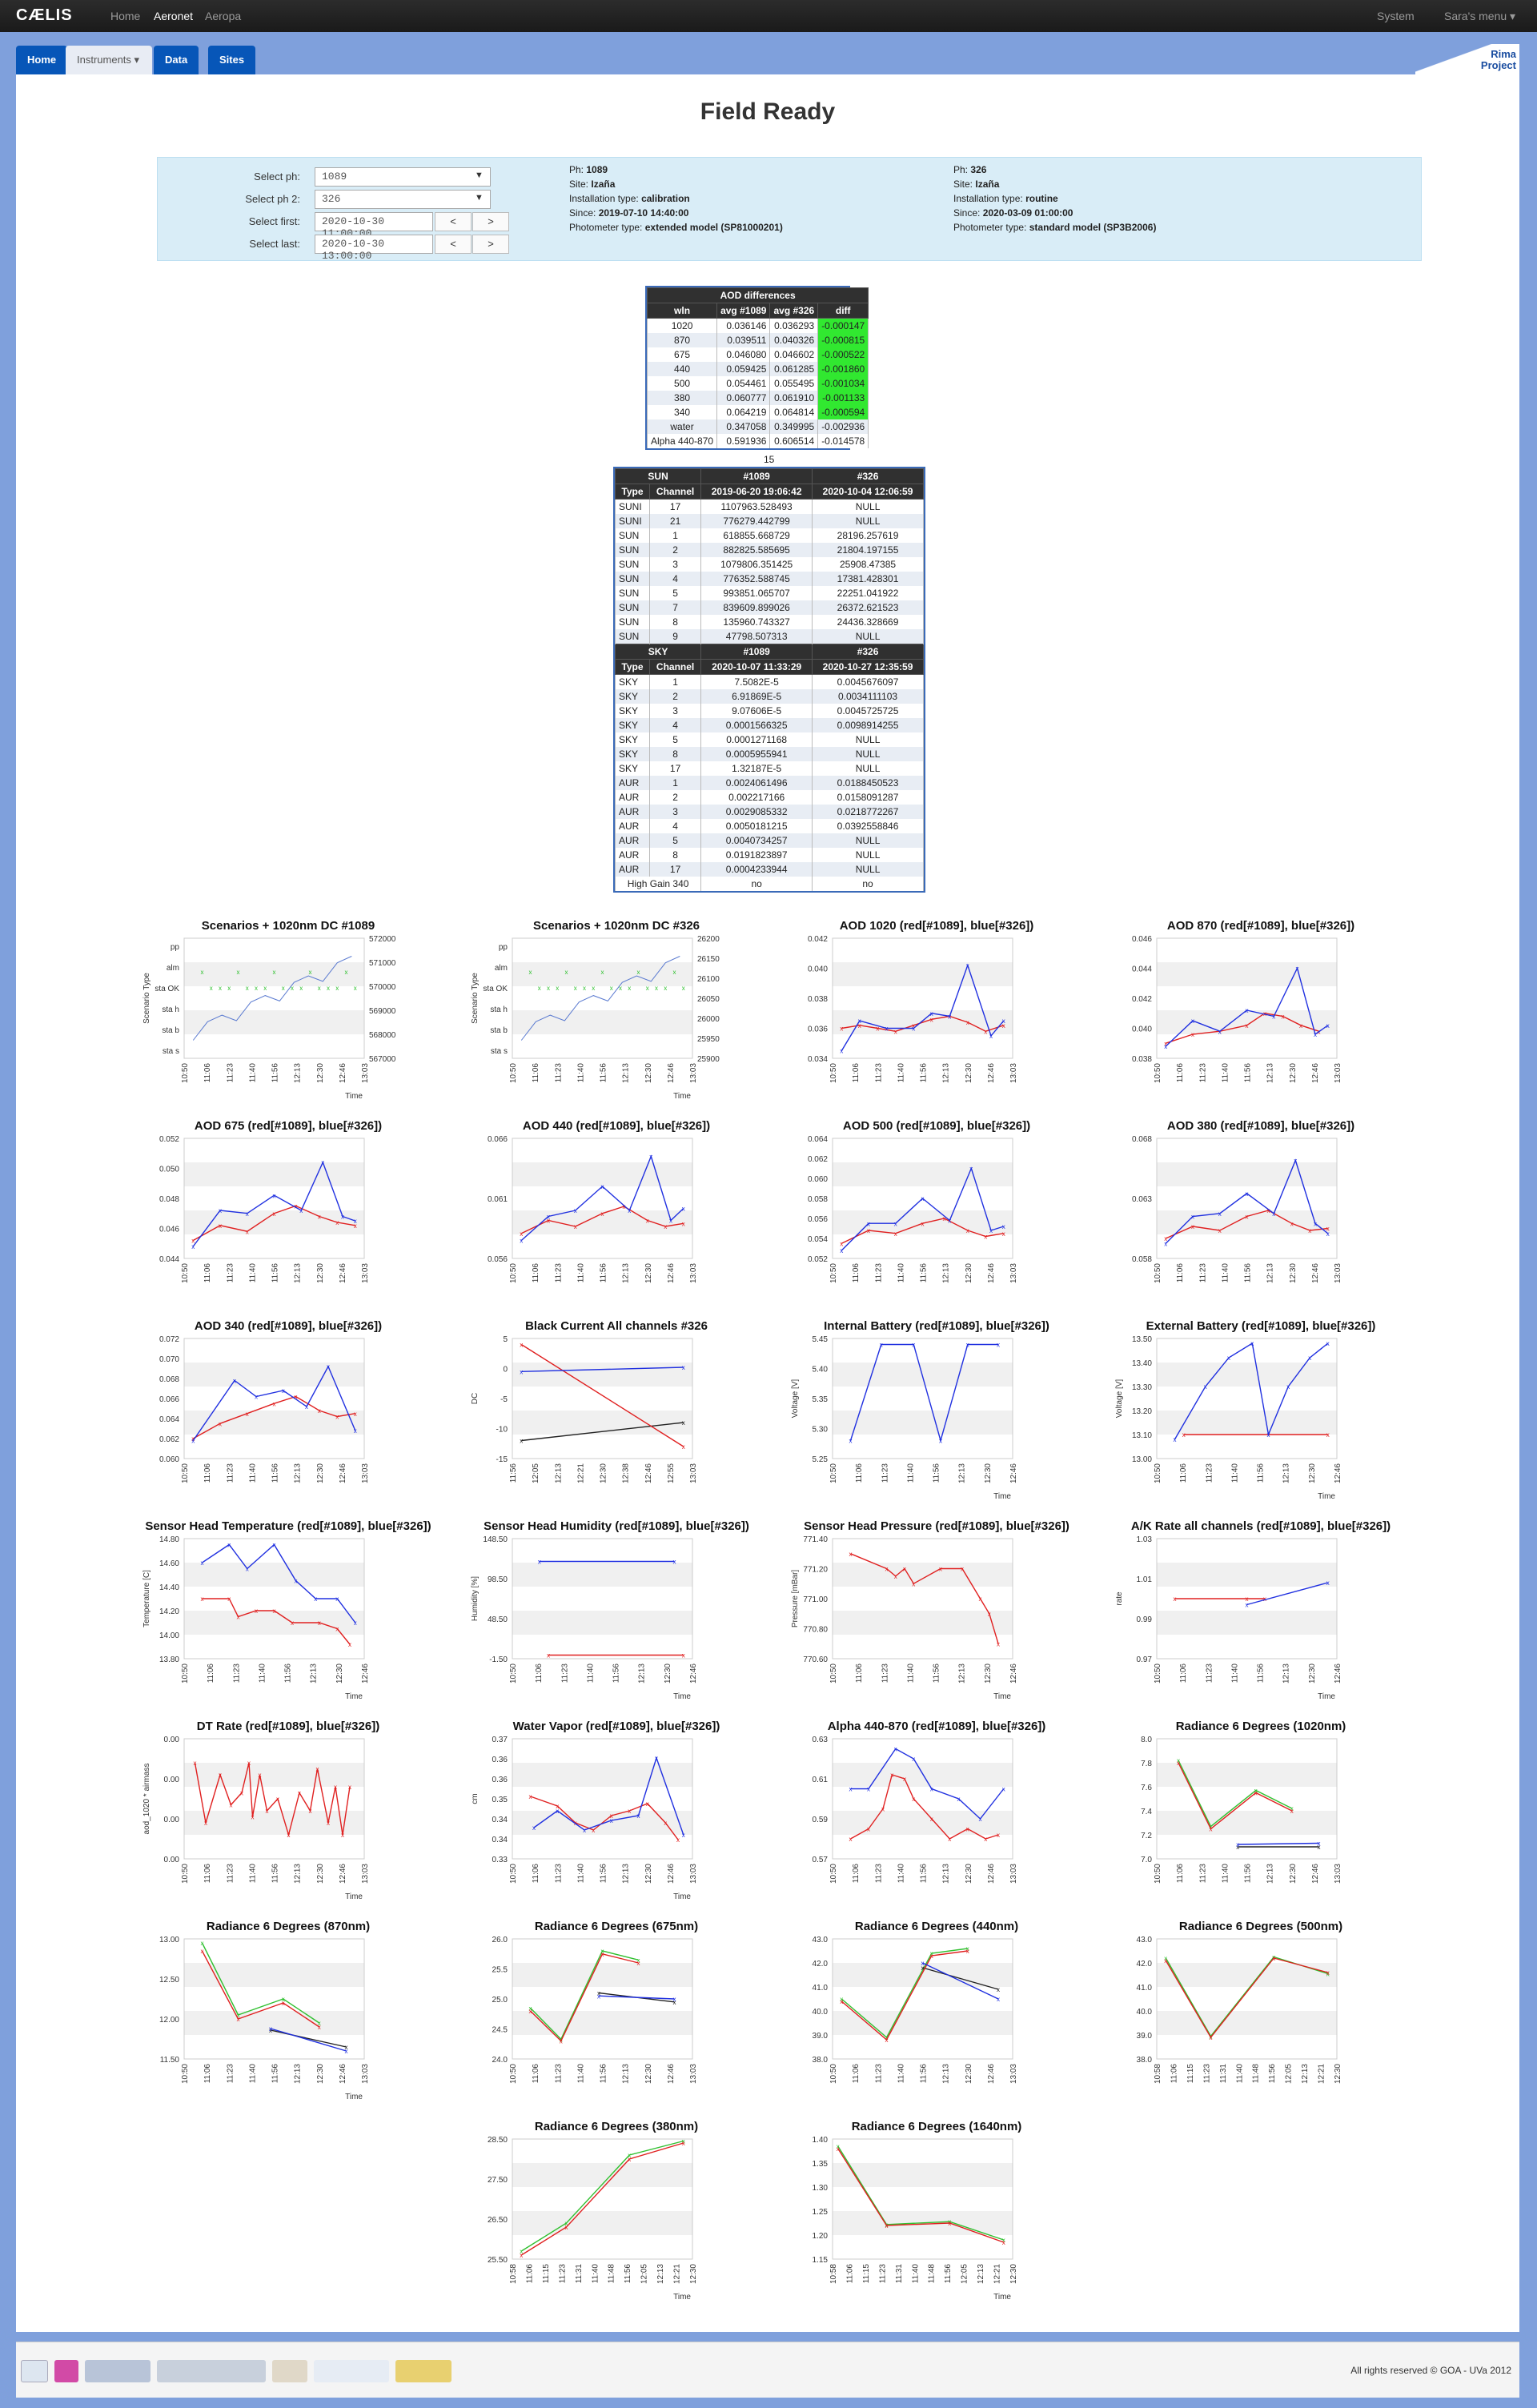  I want to click on x-tick-label: 13:03, so click(1338, 1273).